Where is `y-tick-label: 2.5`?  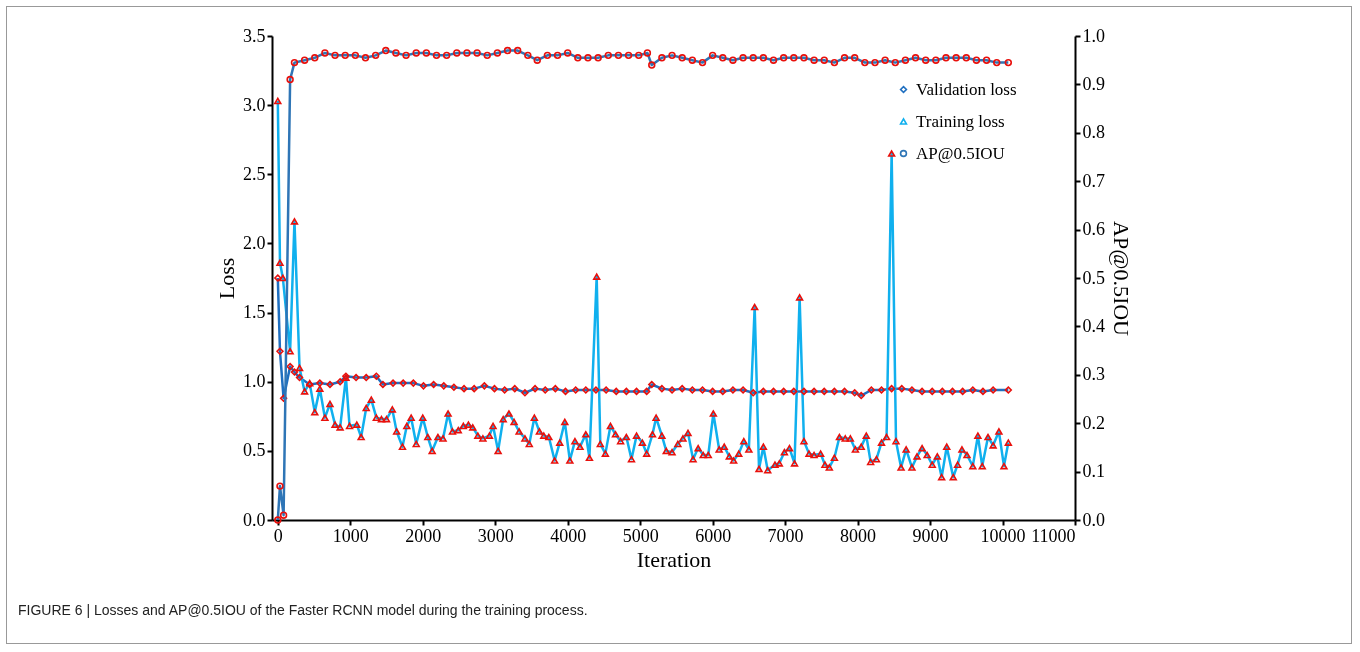 y-tick-label: 2.5 is located at coordinates (254, 173).